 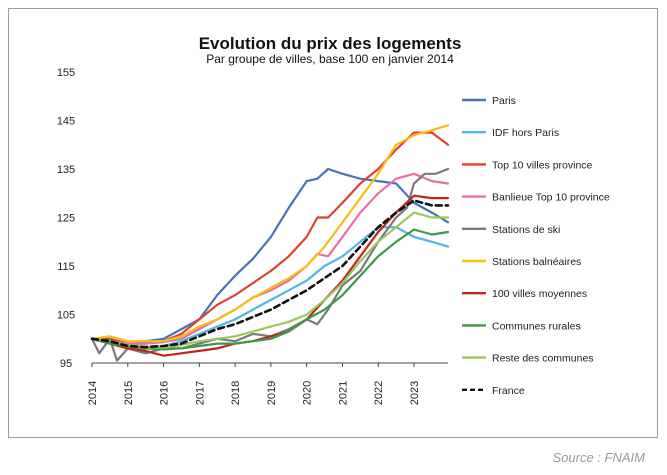 What do you see at coordinates (270, 289) in the screenshot?
I see `series-line-communes-rurales` at bounding box center [270, 289].